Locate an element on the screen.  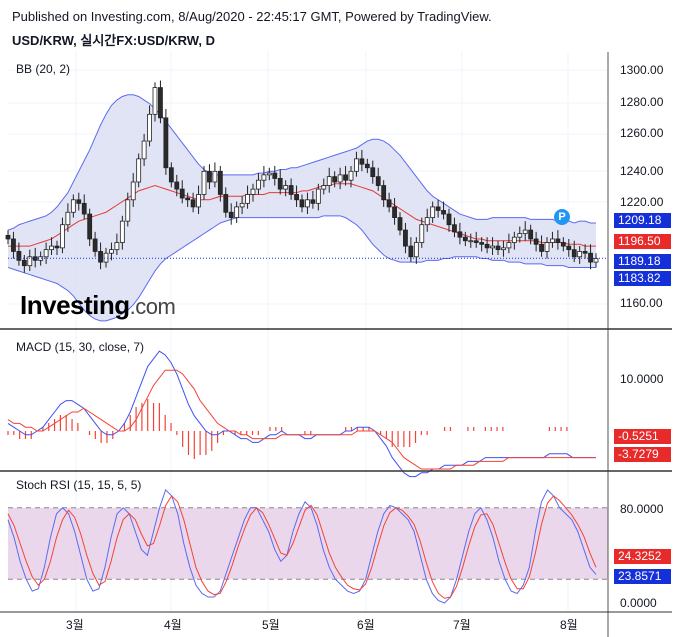
price-axis-tick: 1220.00 is located at coordinates (642, 202).